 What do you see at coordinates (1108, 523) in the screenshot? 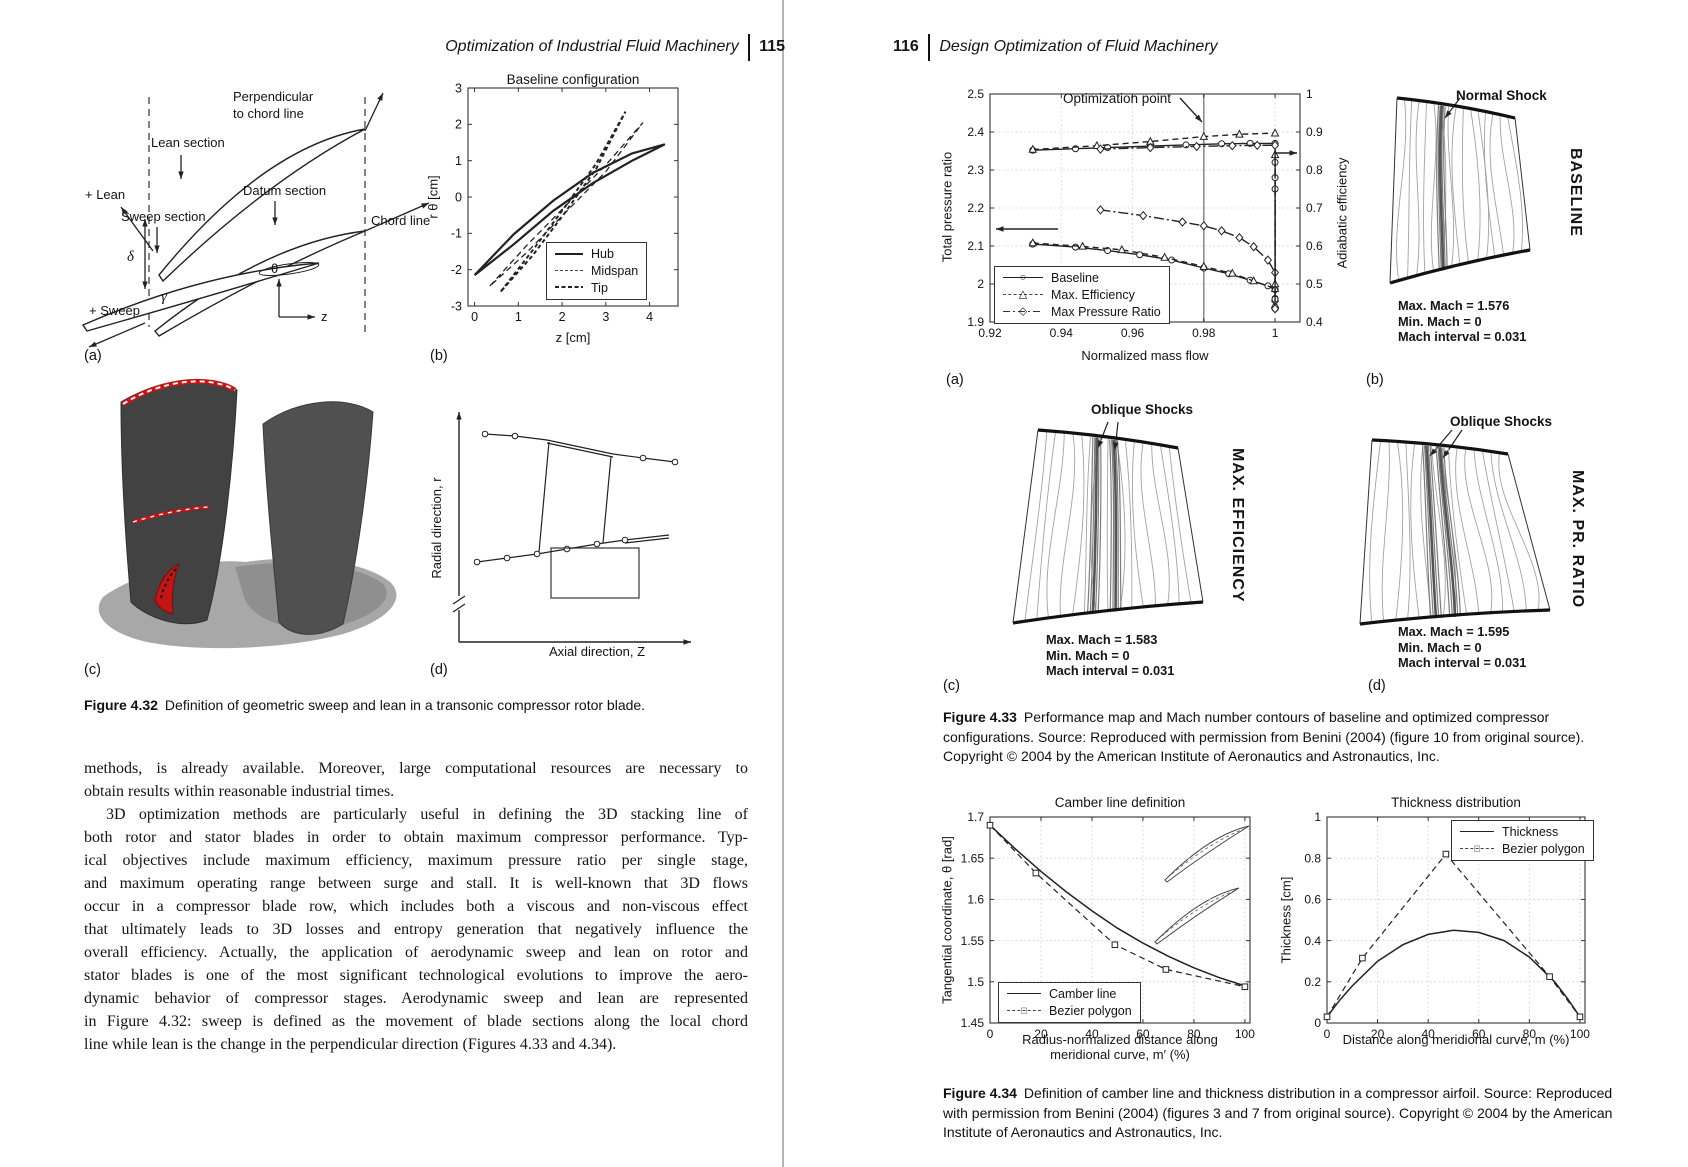
I see `figure-4-33-panel-c-contour` at bounding box center [1108, 523].